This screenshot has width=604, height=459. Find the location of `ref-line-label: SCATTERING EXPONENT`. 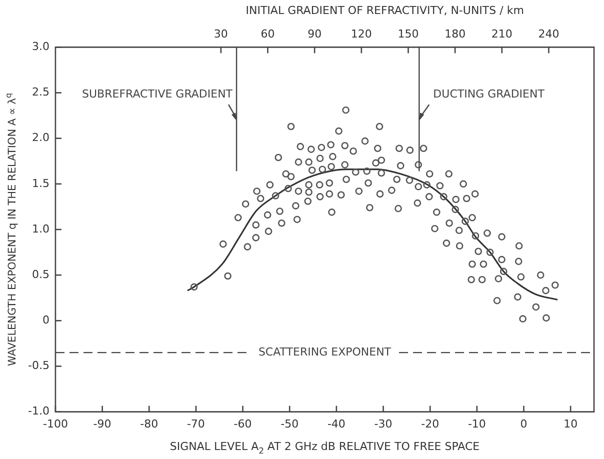

ref-line-label: SCATTERING EXPONENT is located at coordinates (325, 351).